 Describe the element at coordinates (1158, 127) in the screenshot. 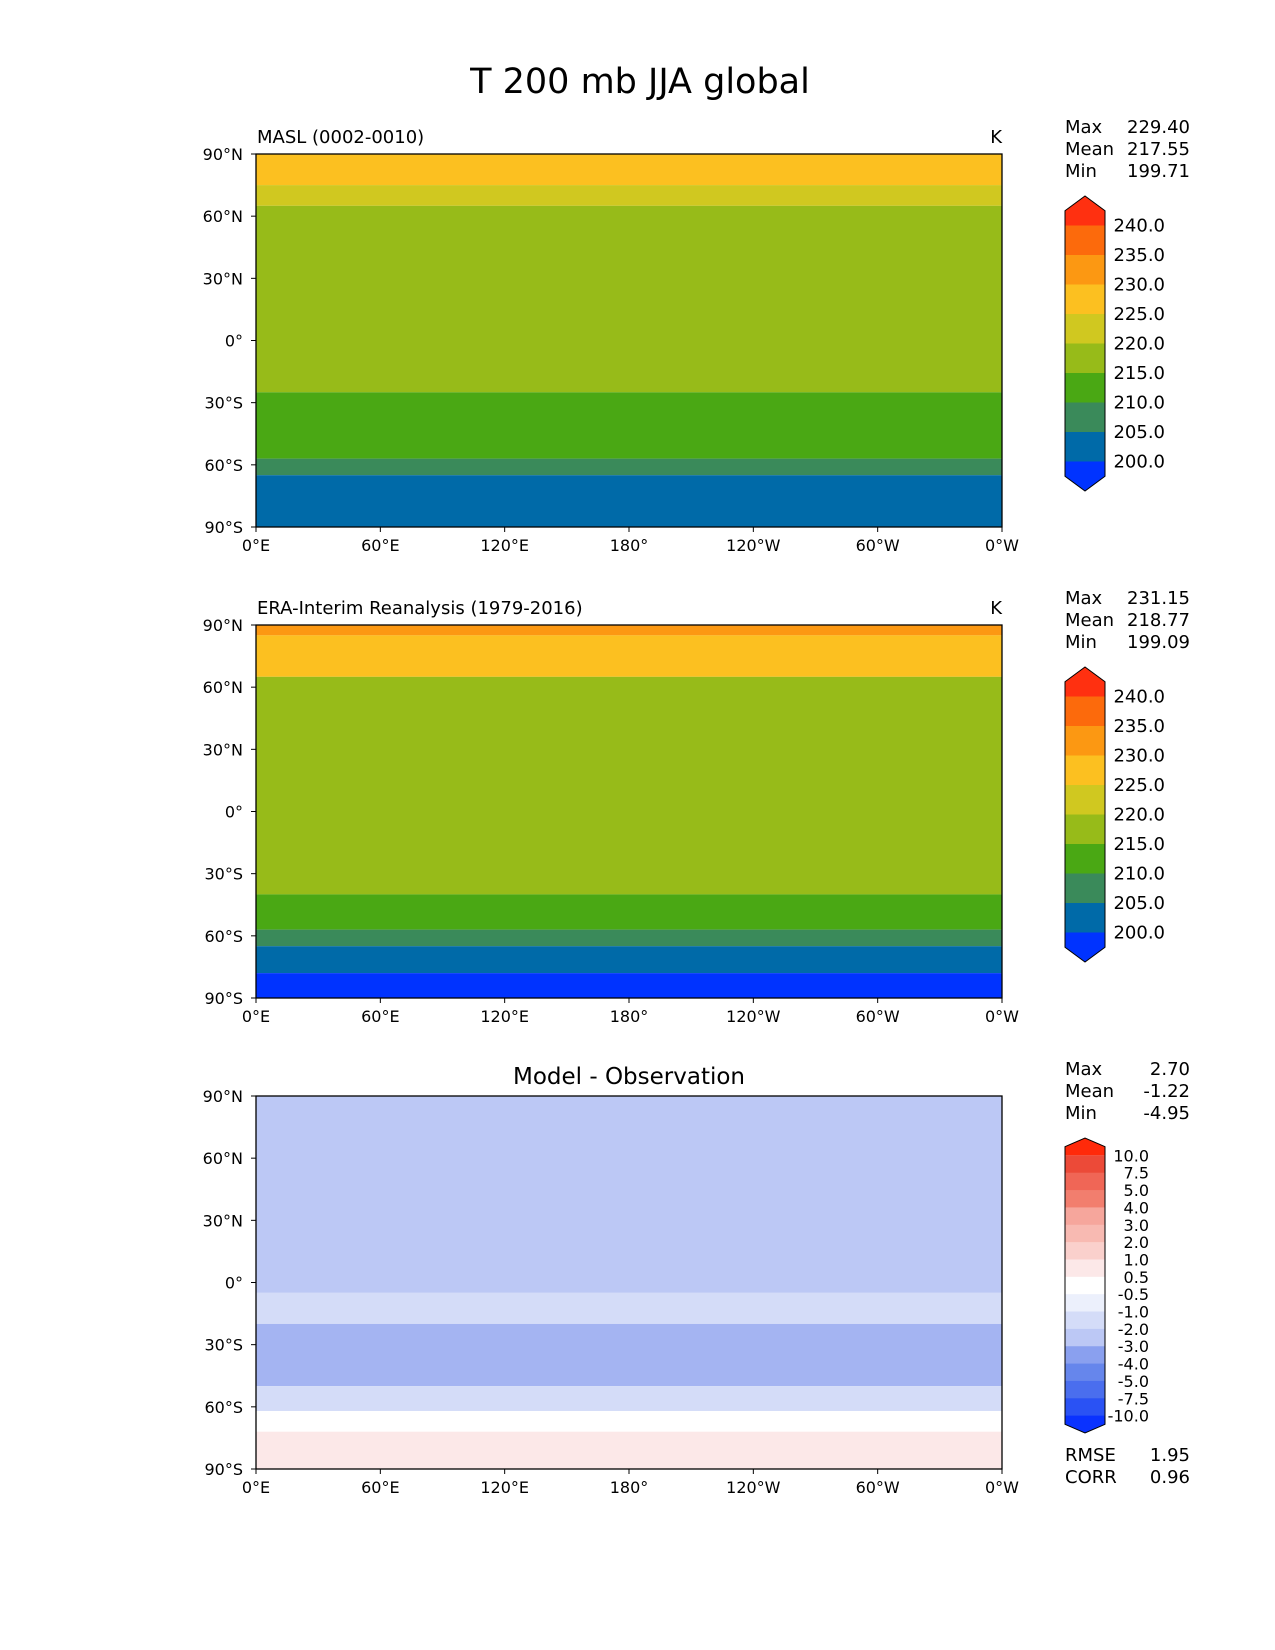

I see `stat-max-value: 229.40` at that location.